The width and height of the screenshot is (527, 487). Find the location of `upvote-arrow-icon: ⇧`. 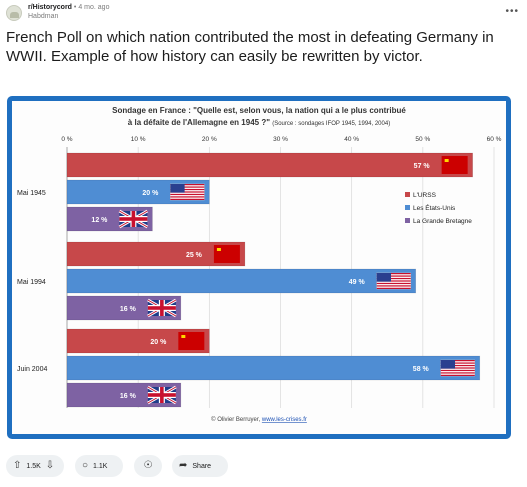

upvote-arrow-icon: ⇧ is located at coordinates (17, 465).